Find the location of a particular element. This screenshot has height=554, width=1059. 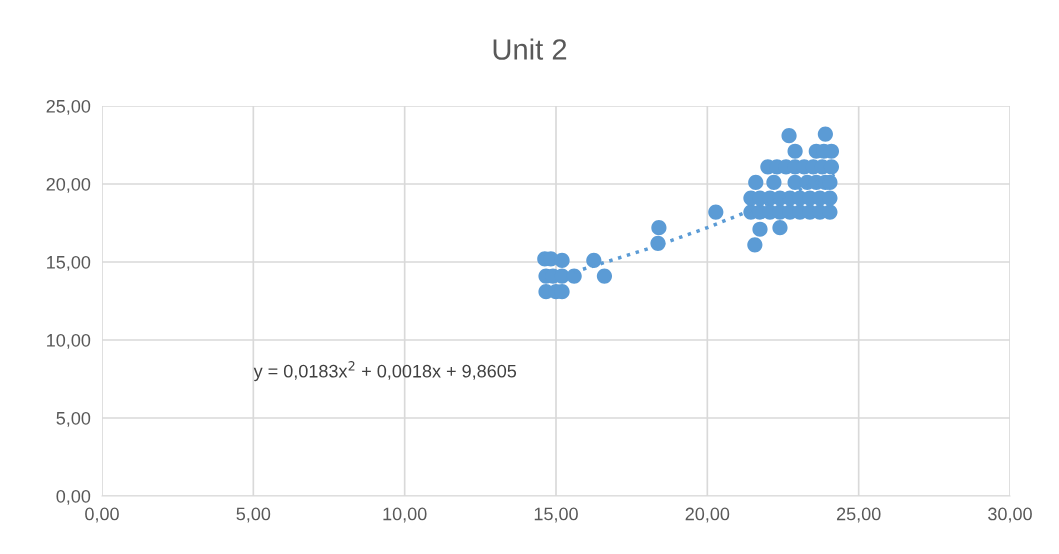

annotation: y = 0,0183x$^{2}$ + 0,0018x + 9,8605 is located at coordinates (385, 371).